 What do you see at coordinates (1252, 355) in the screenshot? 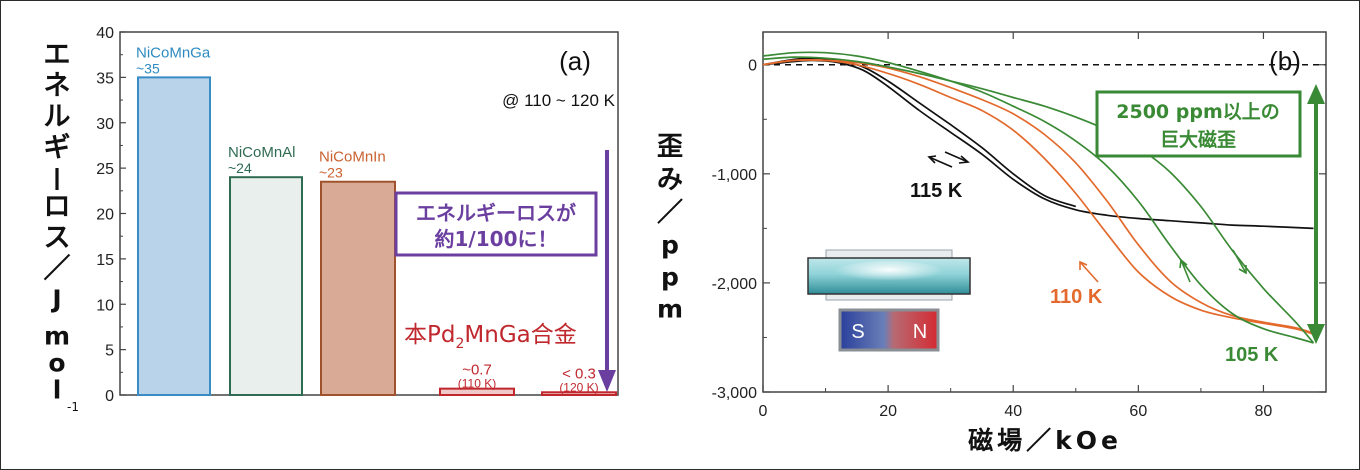
I see `series-label-105k: 105 K` at bounding box center [1252, 355].